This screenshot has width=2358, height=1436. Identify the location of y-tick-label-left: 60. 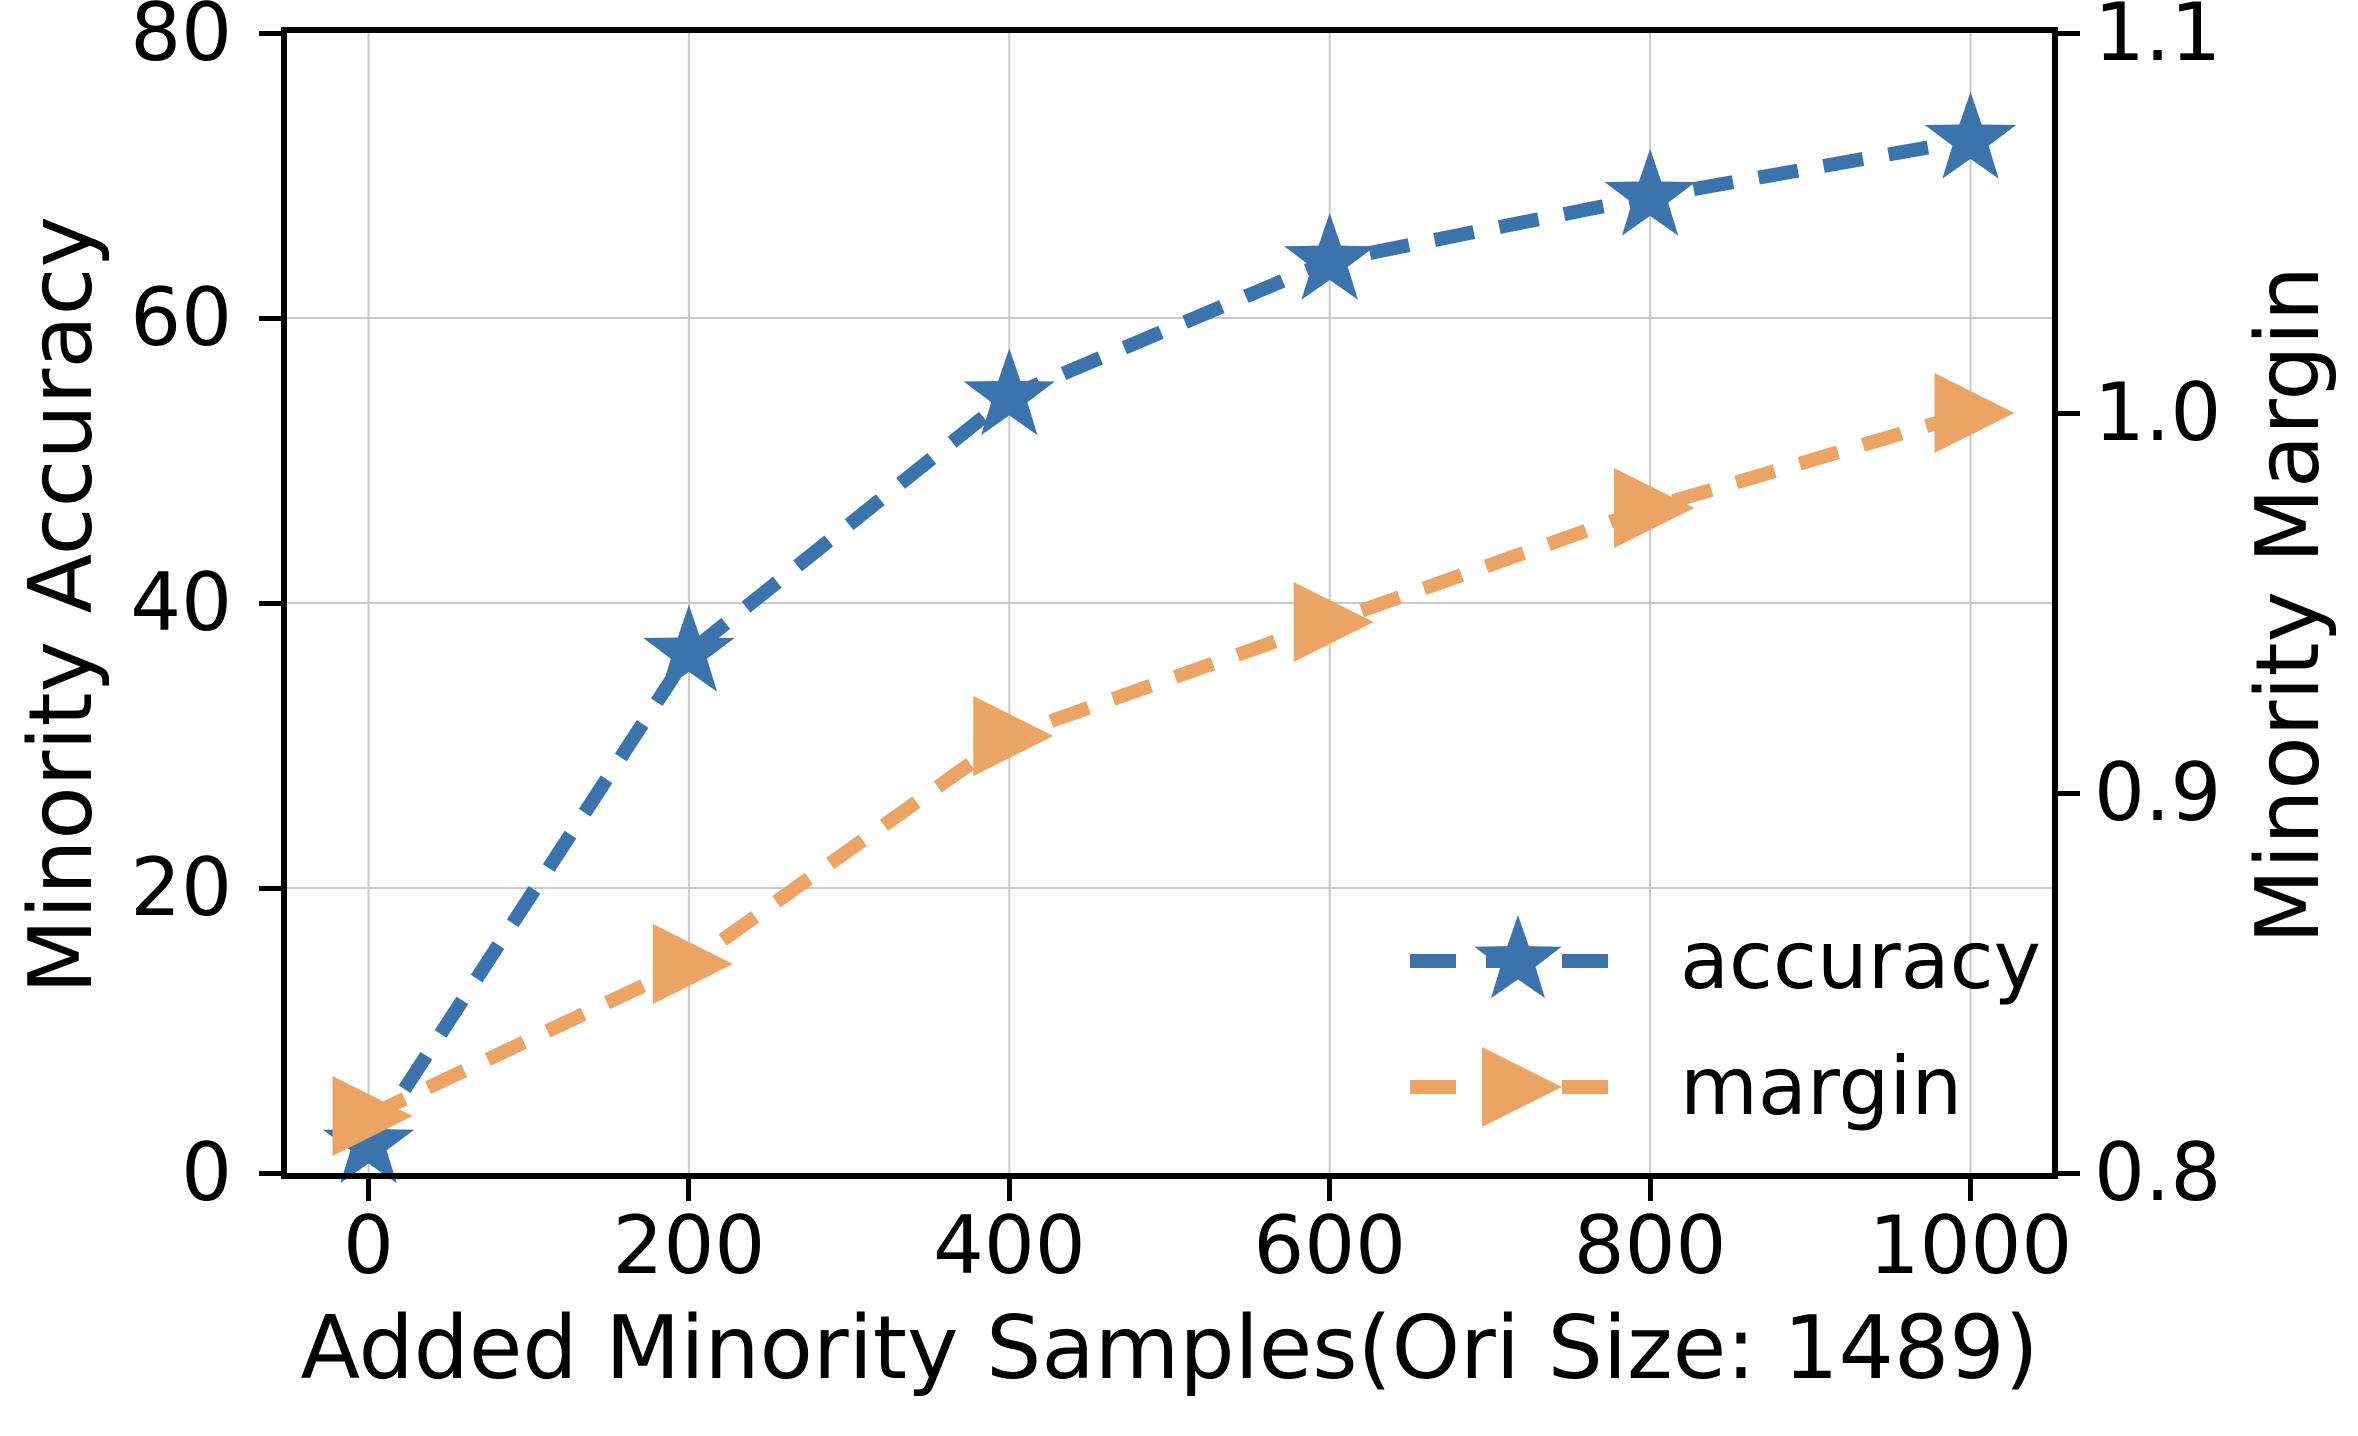
(181, 317).